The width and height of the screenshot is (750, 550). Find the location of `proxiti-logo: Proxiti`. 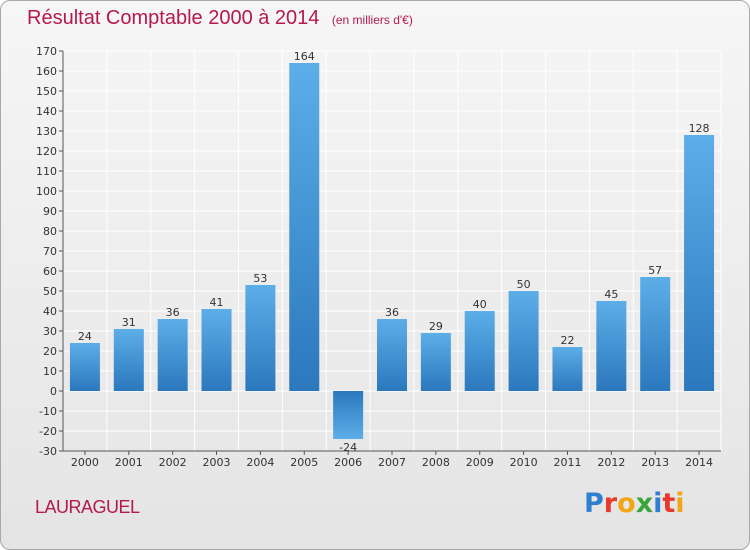

proxiti-logo: Proxiti is located at coordinates (634, 503).